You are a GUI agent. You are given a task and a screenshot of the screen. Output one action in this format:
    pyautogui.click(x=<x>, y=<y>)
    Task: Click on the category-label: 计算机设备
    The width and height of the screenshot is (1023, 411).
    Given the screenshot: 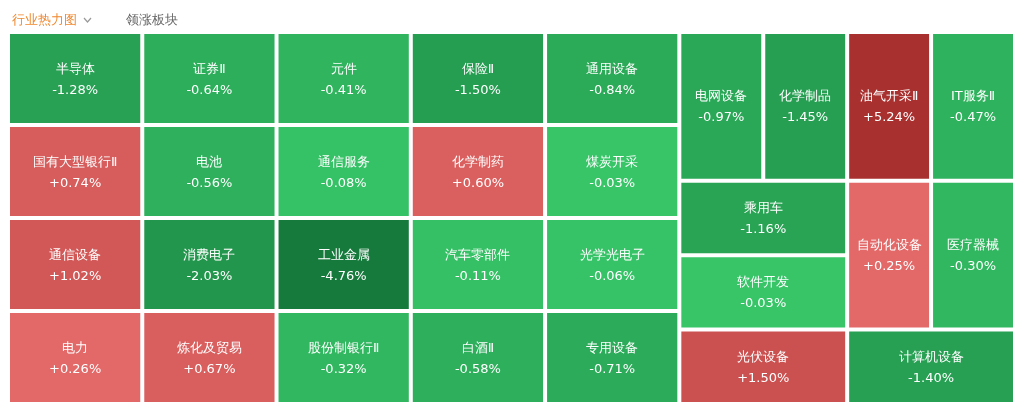 What is the action you would take?
    pyautogui.click(x=931, y=356)
    